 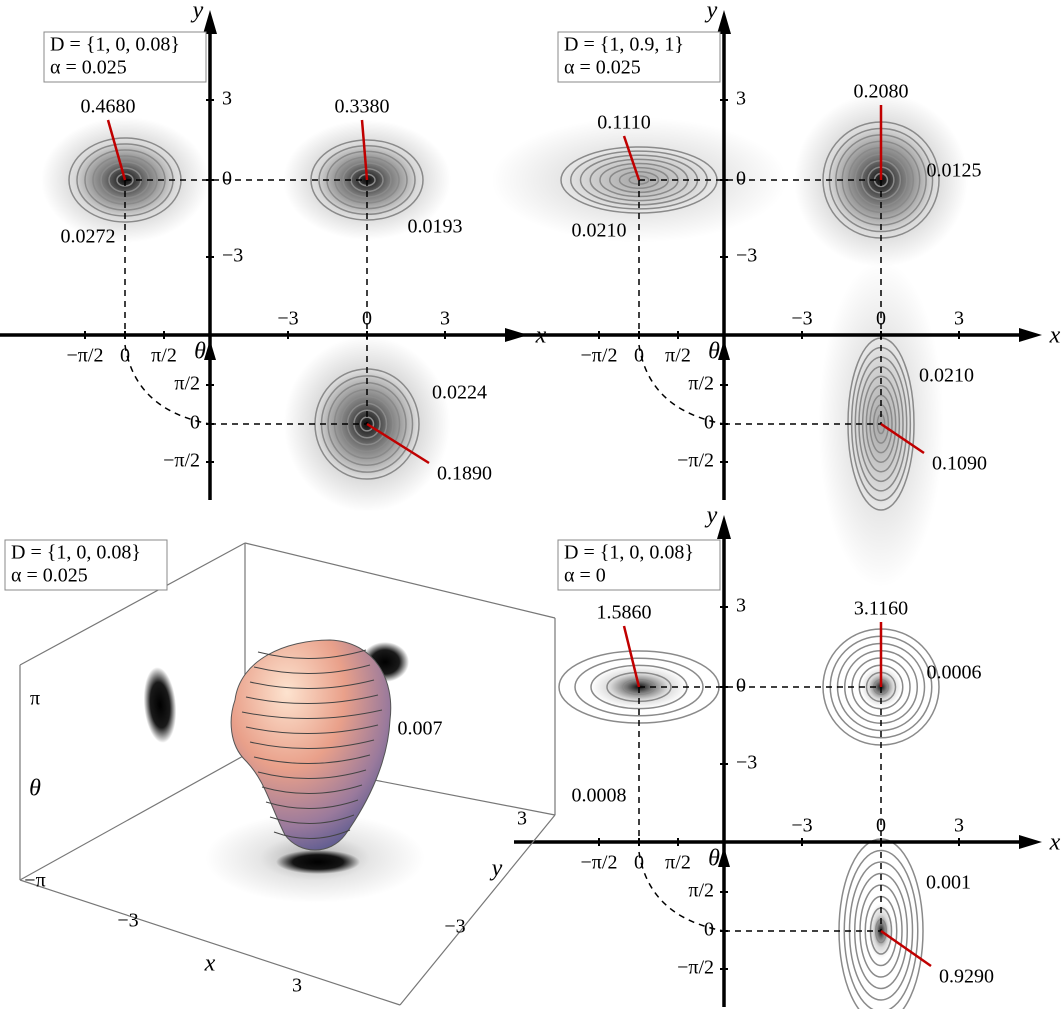 What do you see at coordinates (599, 796) in the screenshot?
I see `level-label: 0.0008` at bounding box center [599, 796].